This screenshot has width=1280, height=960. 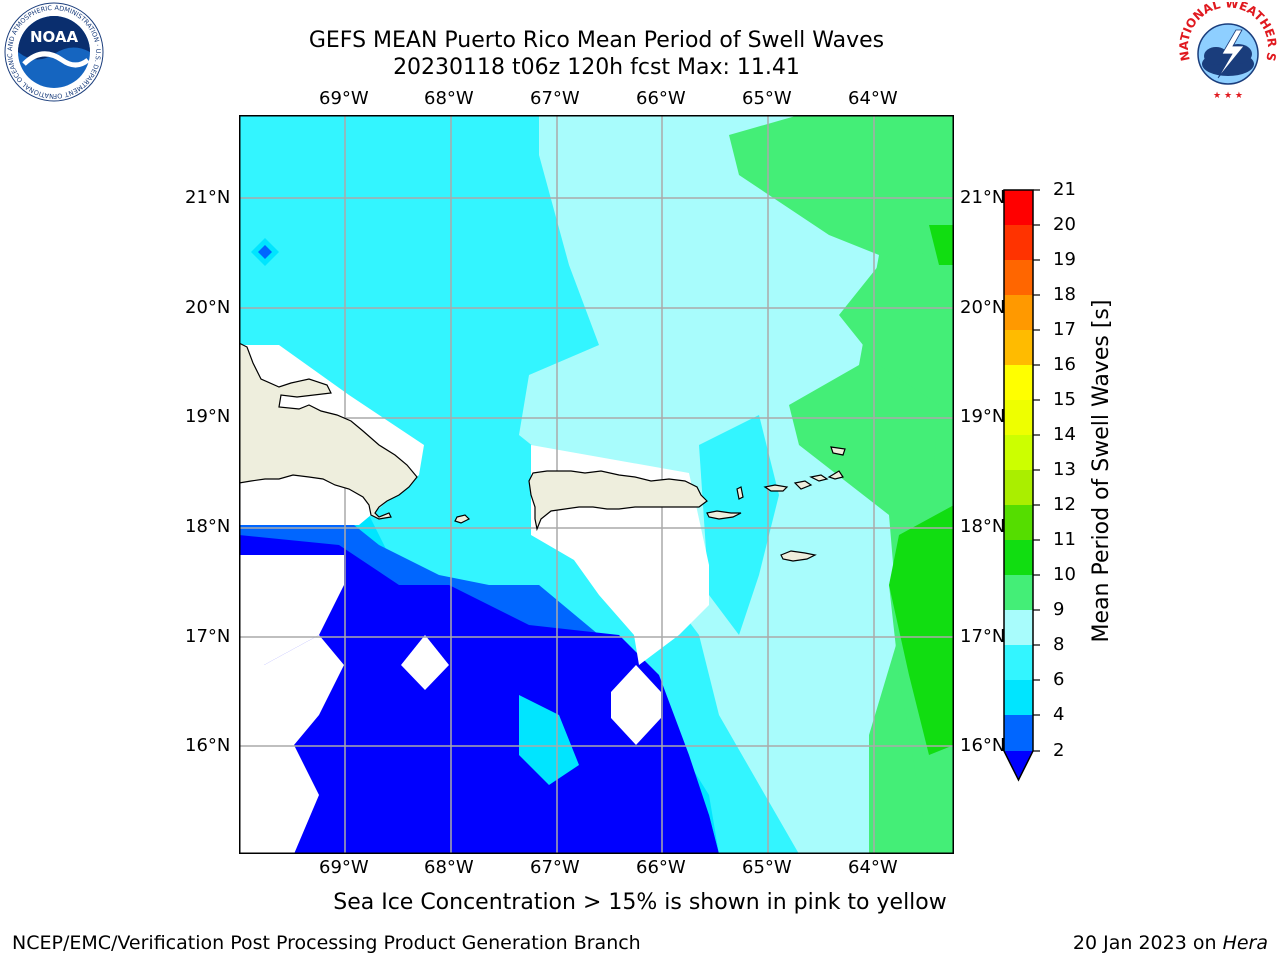 What do you see at coordinates (1147, 943) in the screenshot?
I see `footer-date-text: 20 Jan 2023 on` at bounding box center [1147, 943].